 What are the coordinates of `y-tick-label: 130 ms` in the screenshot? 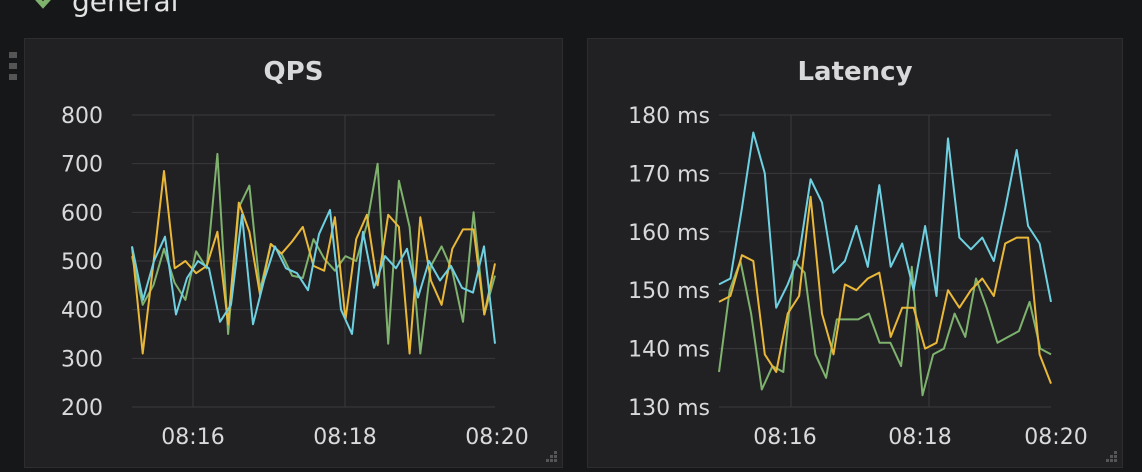 It's located at (669, 408).